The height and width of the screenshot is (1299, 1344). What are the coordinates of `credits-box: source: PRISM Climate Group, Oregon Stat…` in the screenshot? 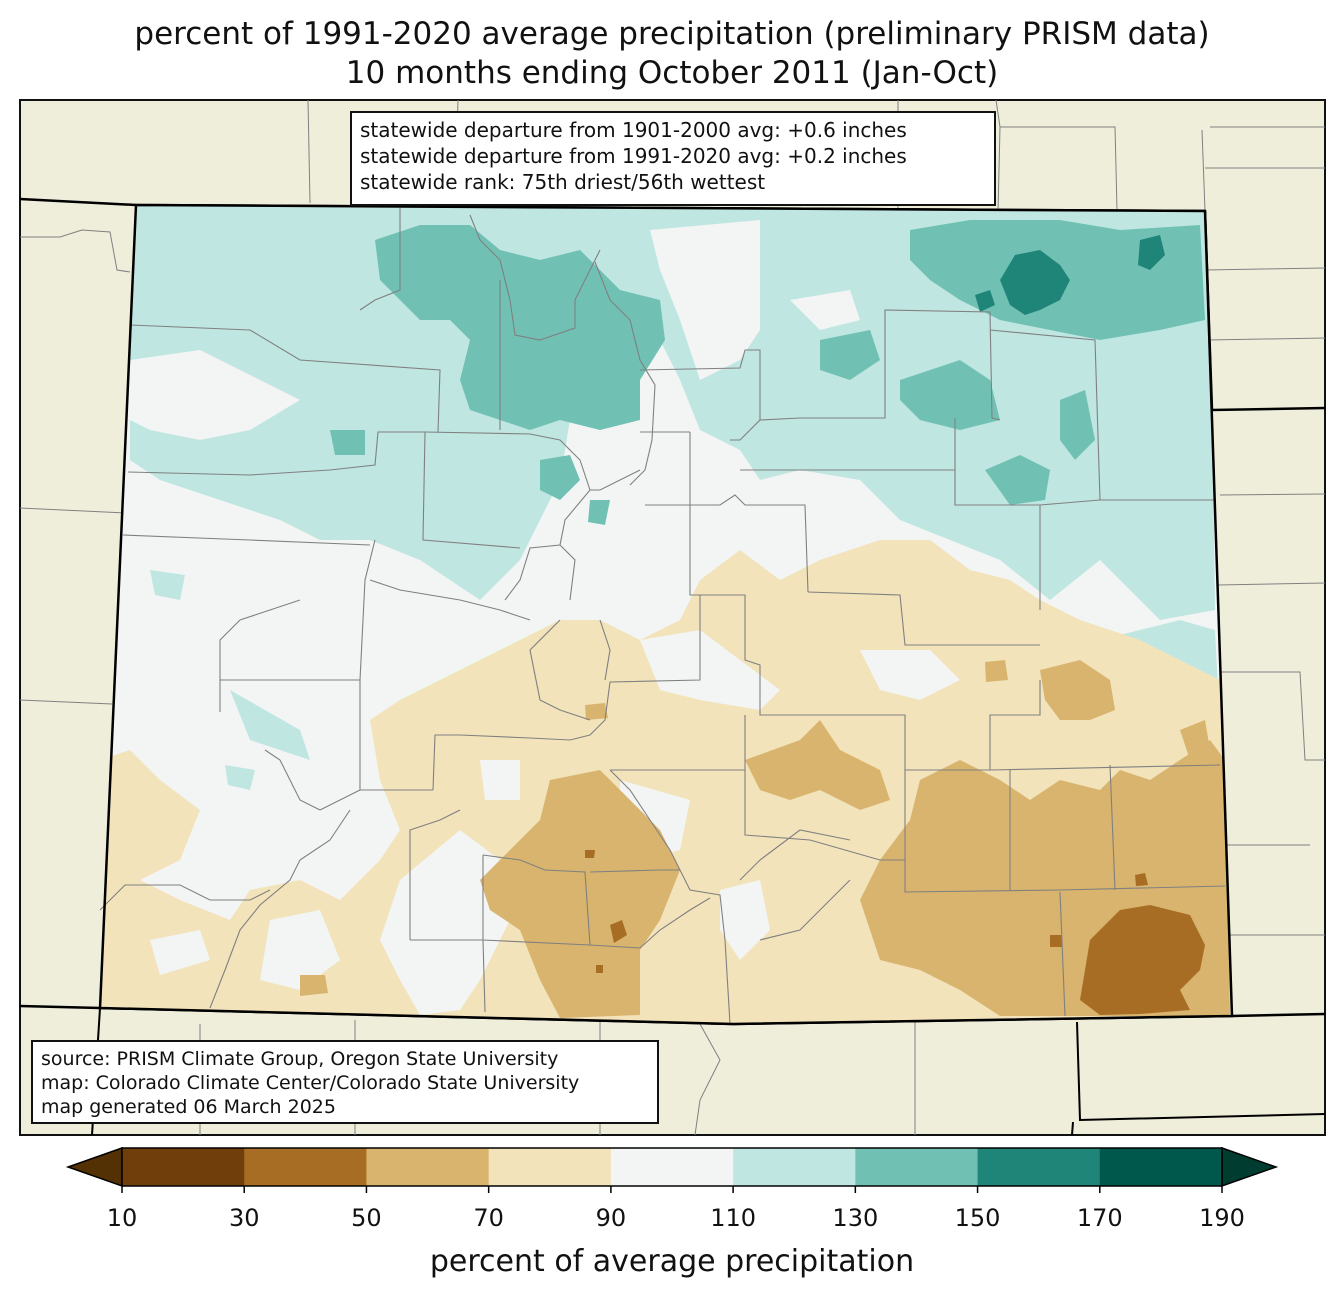 It's located at (345, 1082).